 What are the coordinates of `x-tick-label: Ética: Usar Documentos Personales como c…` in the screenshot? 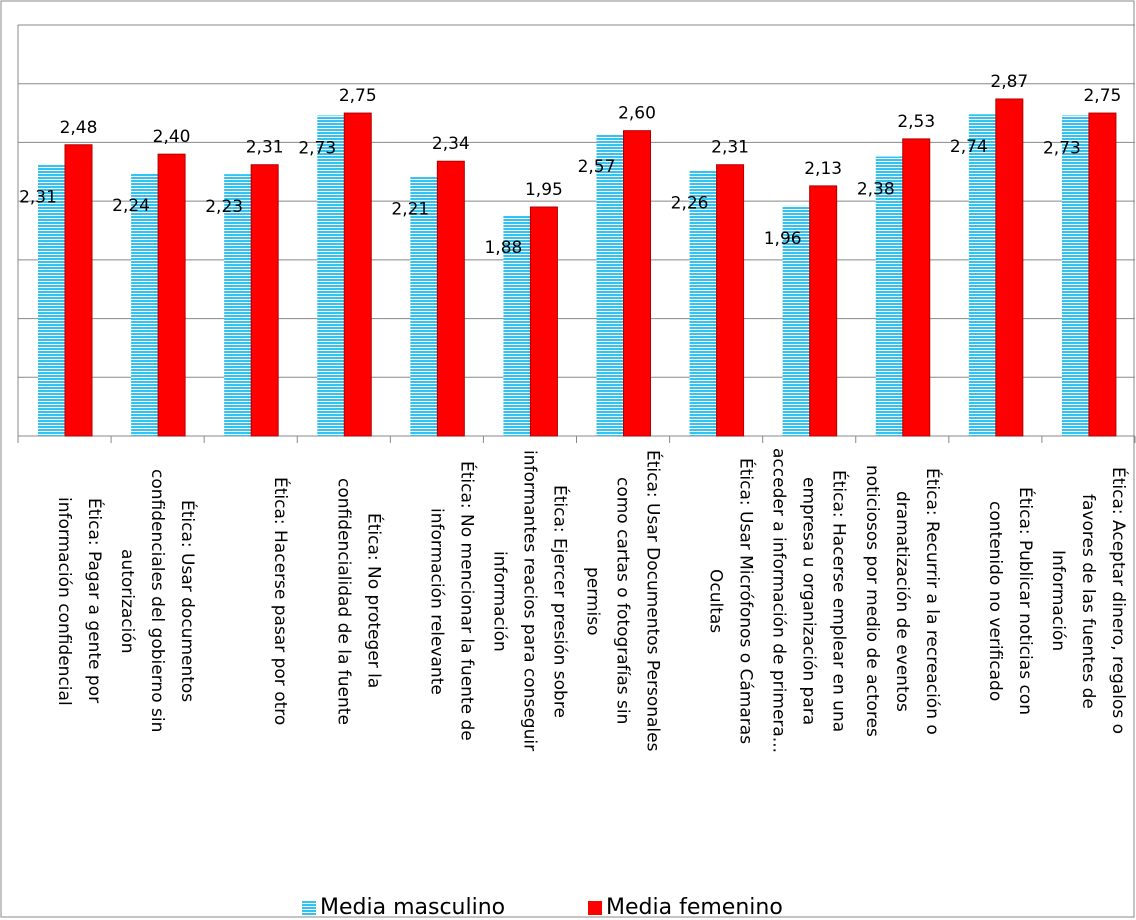 It's located at (622, 601).